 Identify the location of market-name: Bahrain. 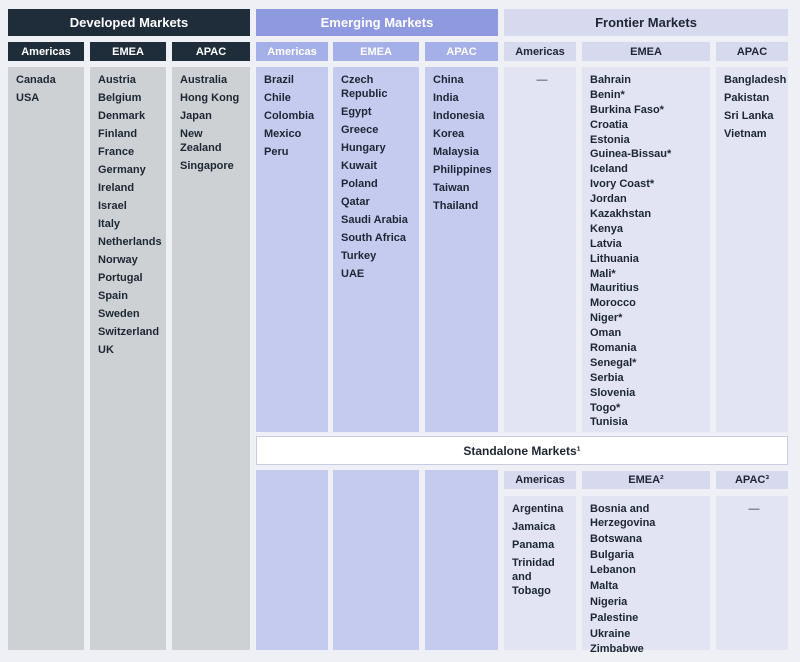
(610, 80).